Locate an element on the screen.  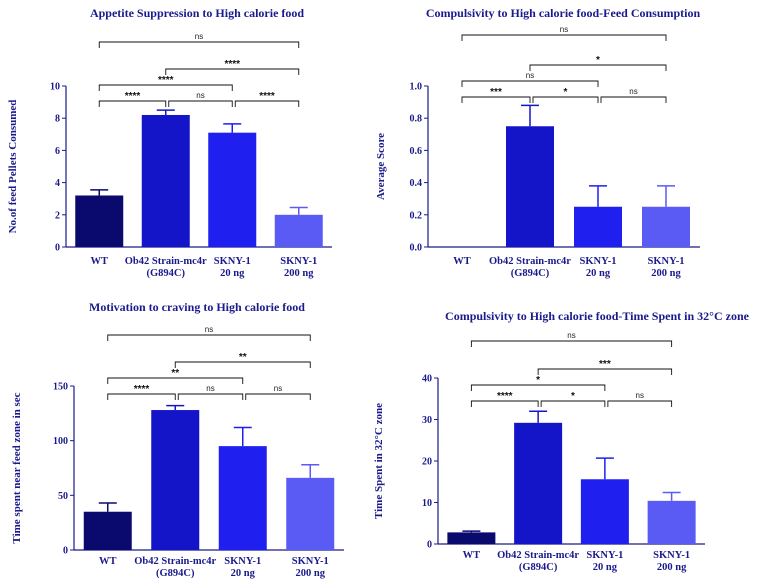
y-tick-label: 2 is located at coordinates (57, 215).